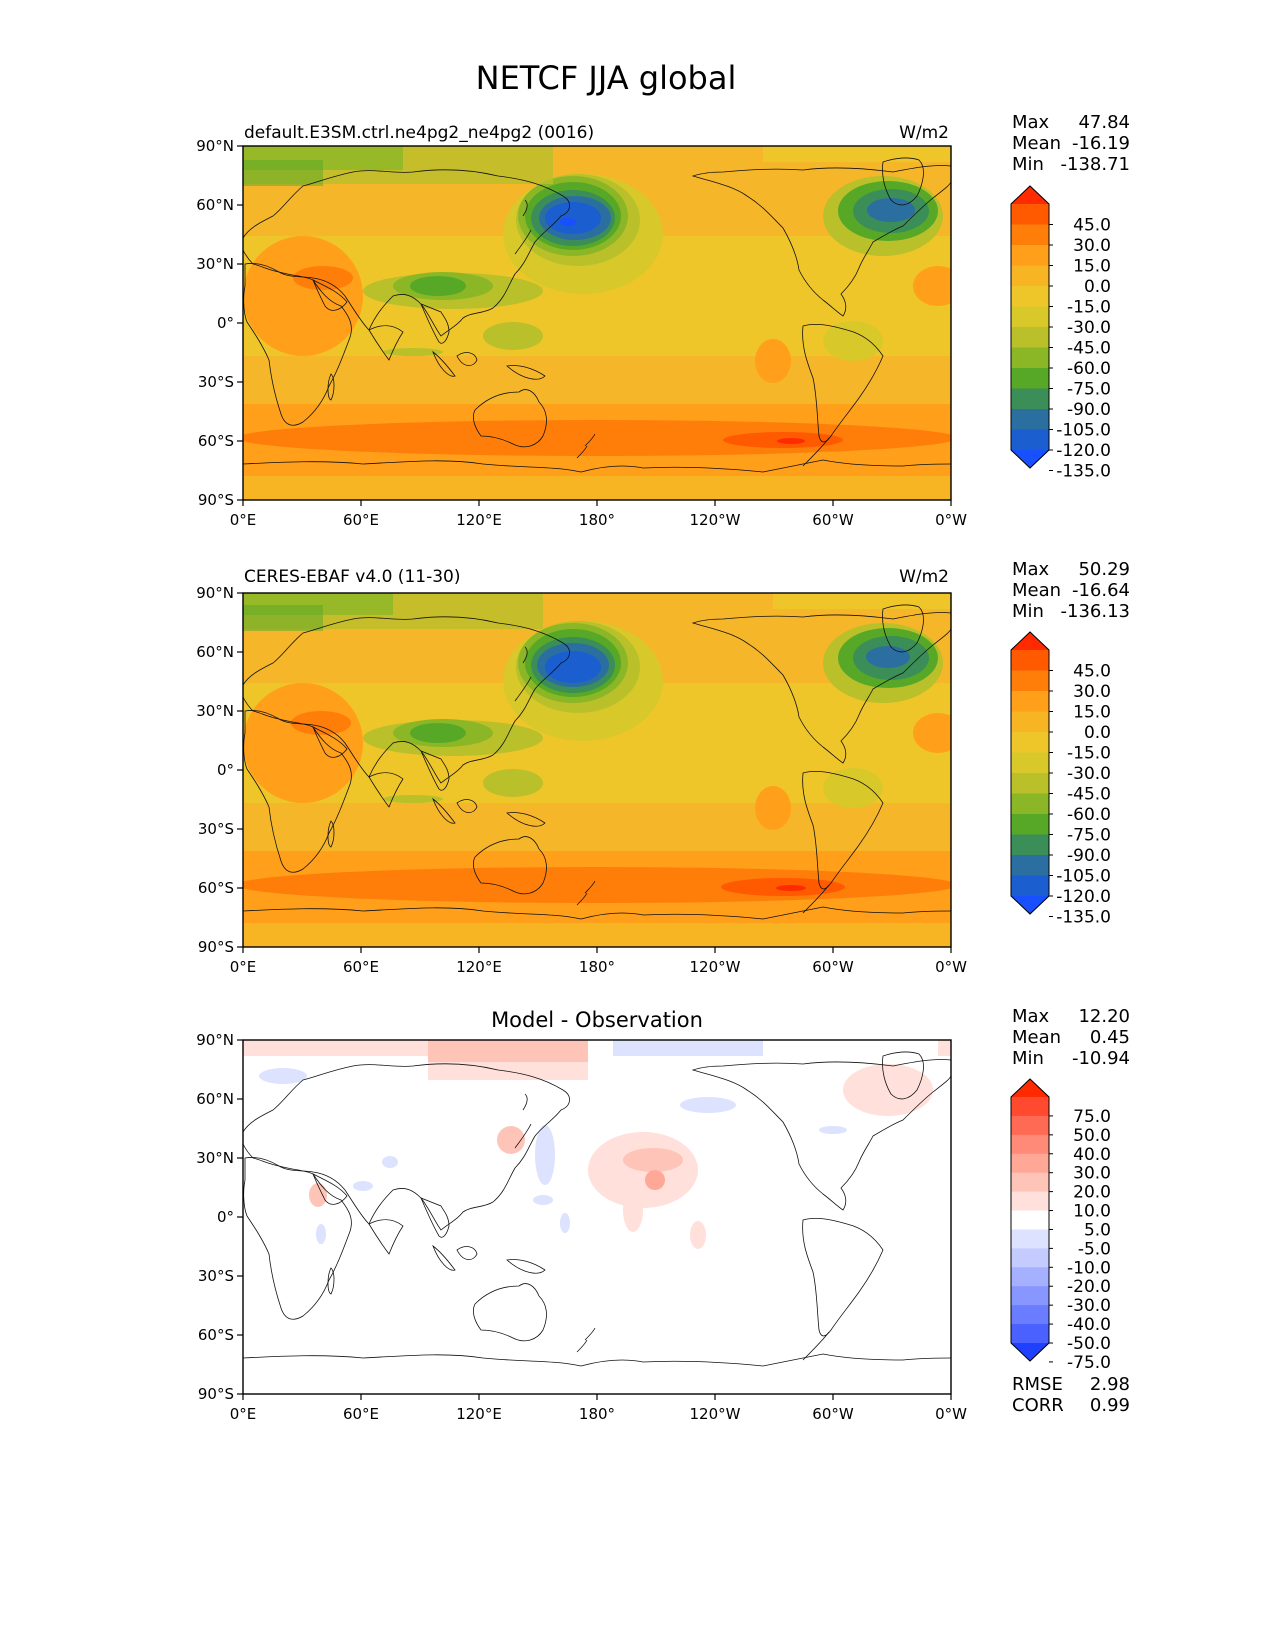  What do you see at coordinates (1095, 164) in the screenshot?
I see `stat-value: -138.71` at bounding box center [1095, 164].